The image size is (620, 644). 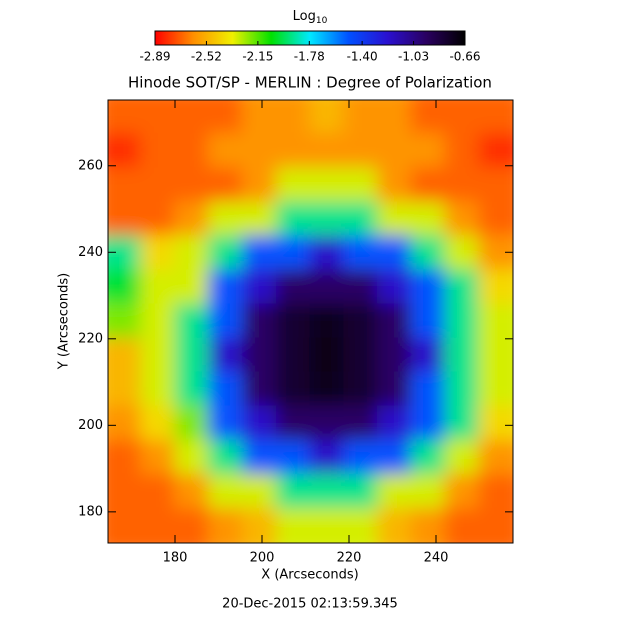 I want to click on colorbar-tick-label: -1.40, so click(x=362, y=57).